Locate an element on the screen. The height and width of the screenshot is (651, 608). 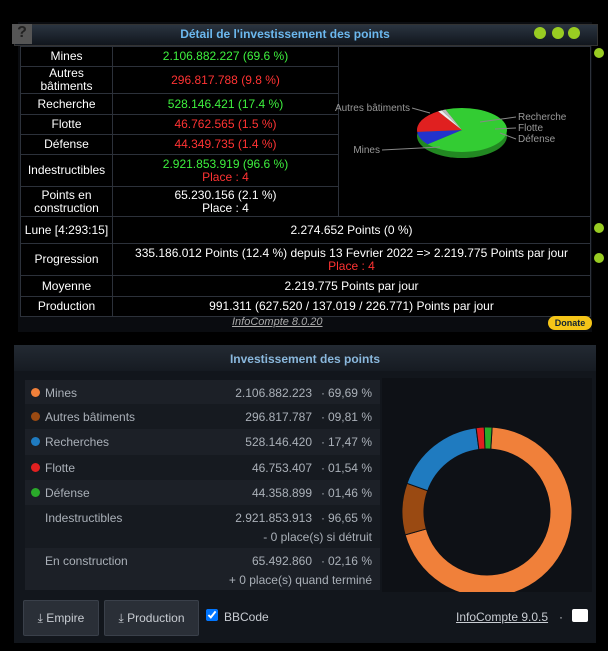
pie-label: Défense is located at coordinates (537, 139).